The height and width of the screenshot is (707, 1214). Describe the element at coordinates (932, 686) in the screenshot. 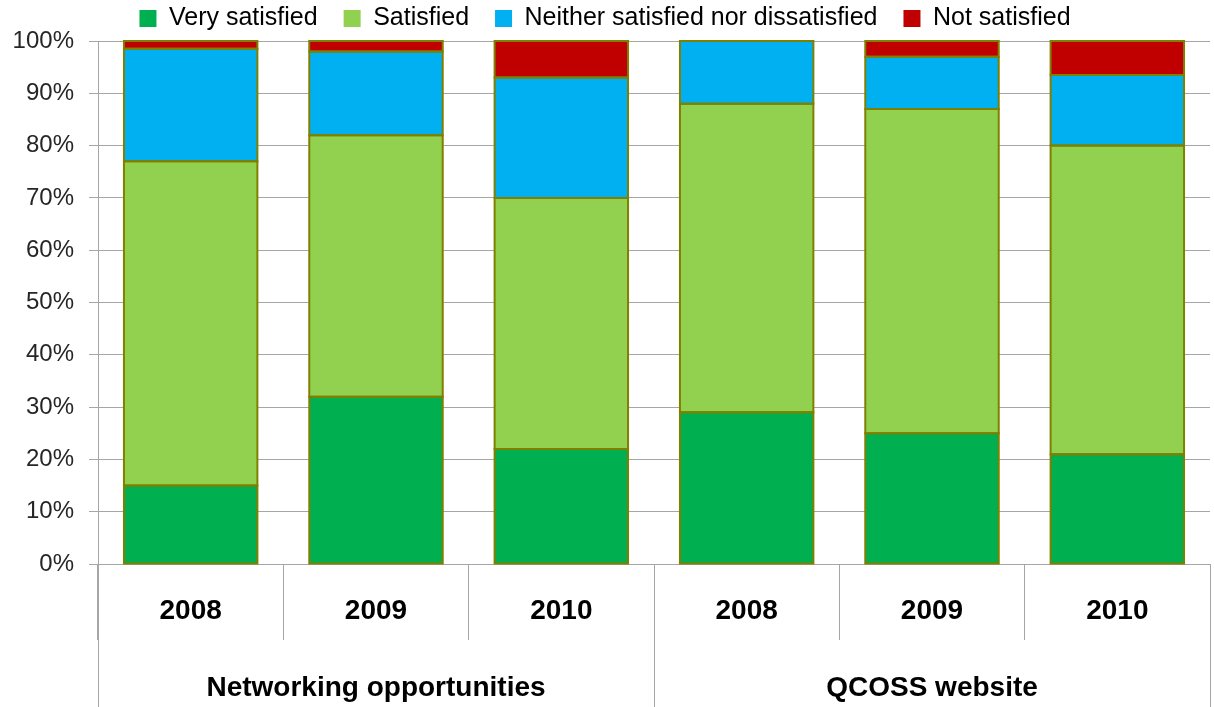

I see `text: QCOSS website` at that location.